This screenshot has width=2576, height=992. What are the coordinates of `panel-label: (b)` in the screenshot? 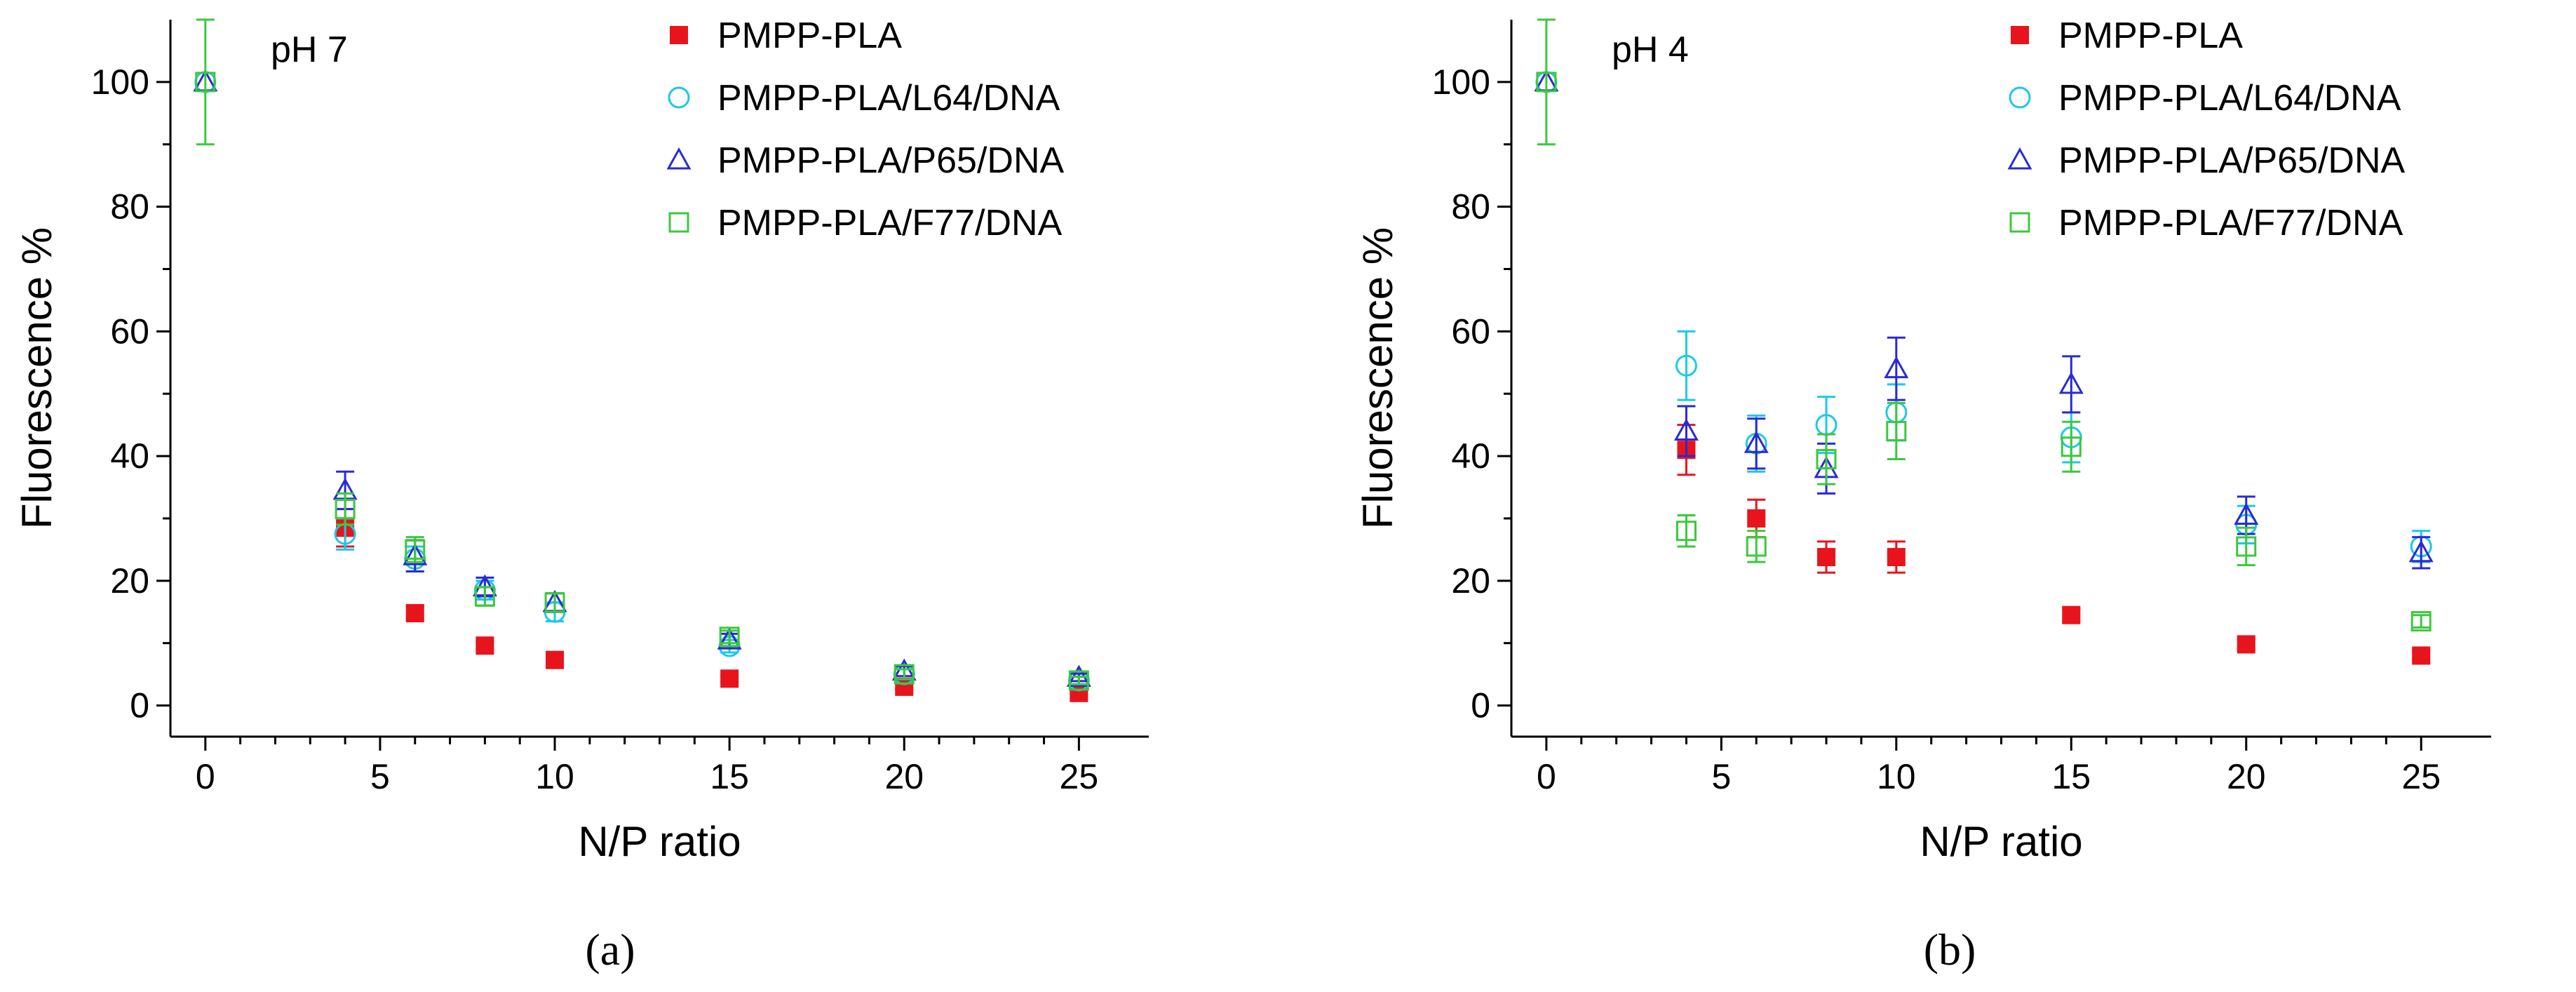 It's located at (1950, 949).